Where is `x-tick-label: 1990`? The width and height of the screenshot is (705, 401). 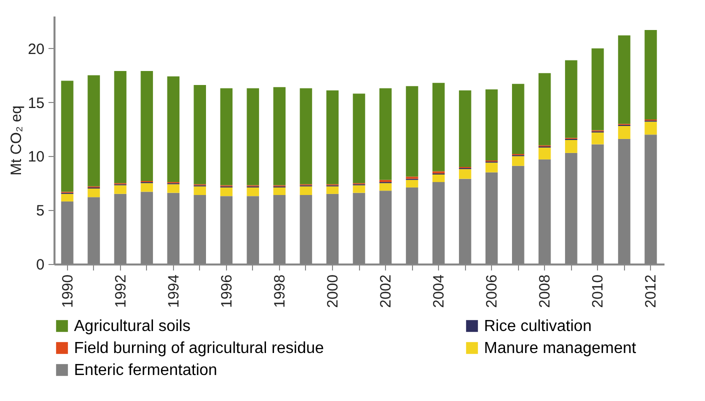
x-tick-label: 1990 is located at coordinates (67, 291).